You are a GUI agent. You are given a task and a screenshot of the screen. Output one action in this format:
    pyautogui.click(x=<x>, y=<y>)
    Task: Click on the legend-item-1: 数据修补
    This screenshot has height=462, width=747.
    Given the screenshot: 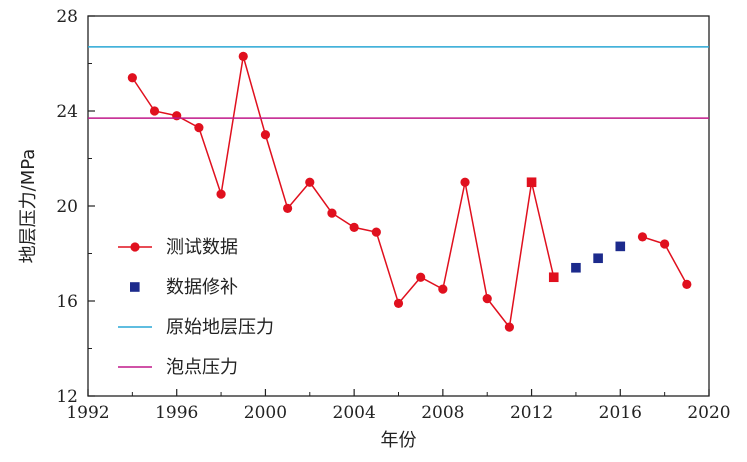 What is the action you would take?
    pyautogui.click(x=184, y=287)
    